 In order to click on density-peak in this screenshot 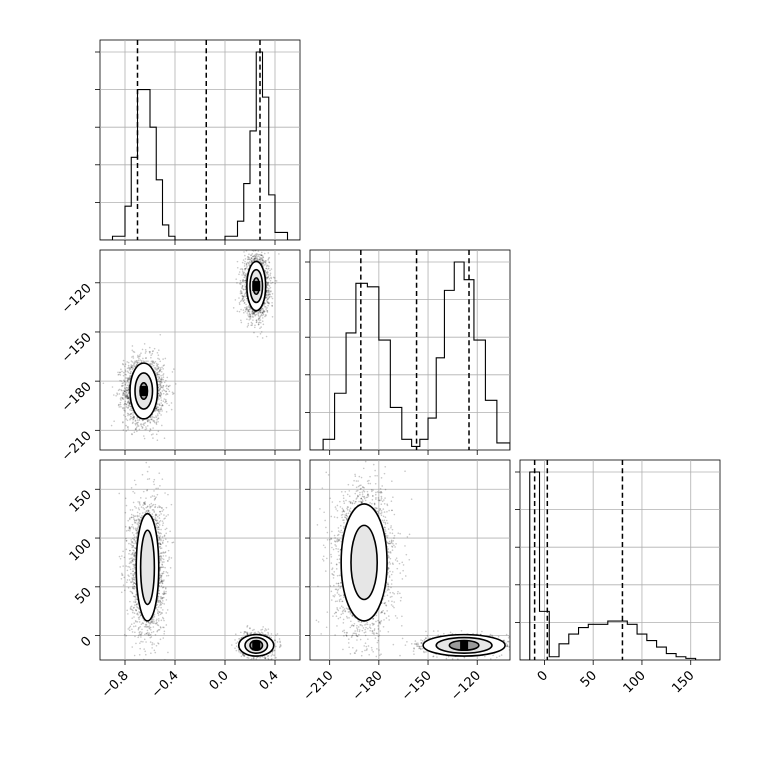, I will do `click(143, 390)`.